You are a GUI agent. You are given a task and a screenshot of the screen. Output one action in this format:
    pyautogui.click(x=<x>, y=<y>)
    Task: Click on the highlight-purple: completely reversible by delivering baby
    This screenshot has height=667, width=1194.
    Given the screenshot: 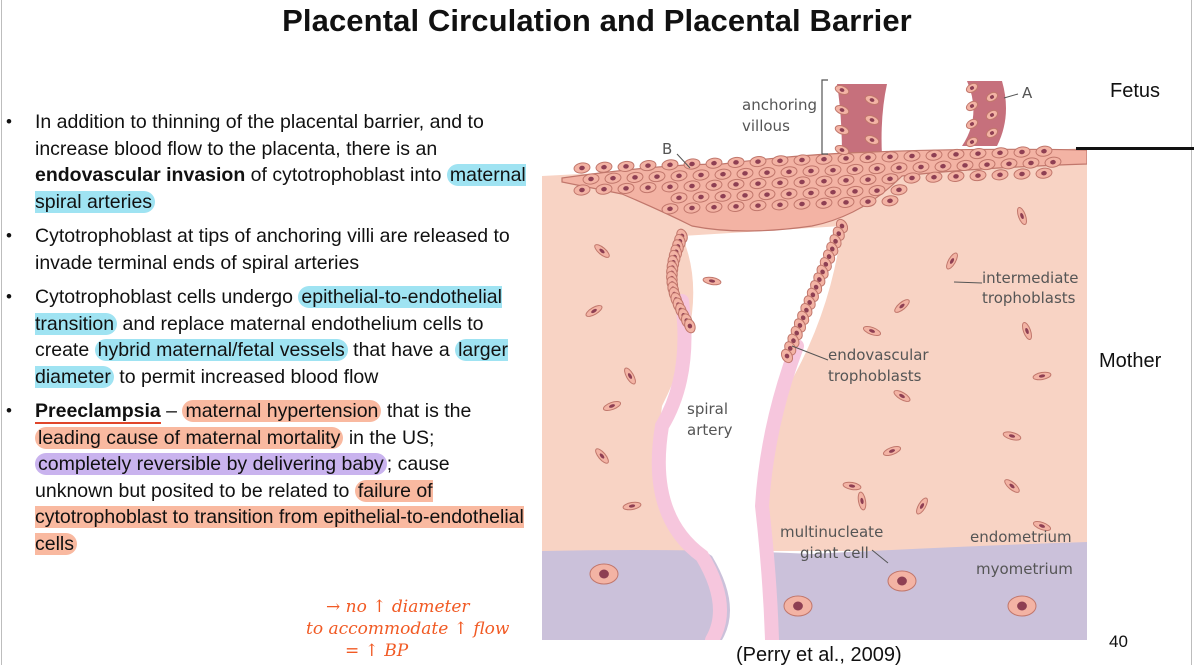 What is the action you would take?
    pyautogui.click(x=211, y=464)
    